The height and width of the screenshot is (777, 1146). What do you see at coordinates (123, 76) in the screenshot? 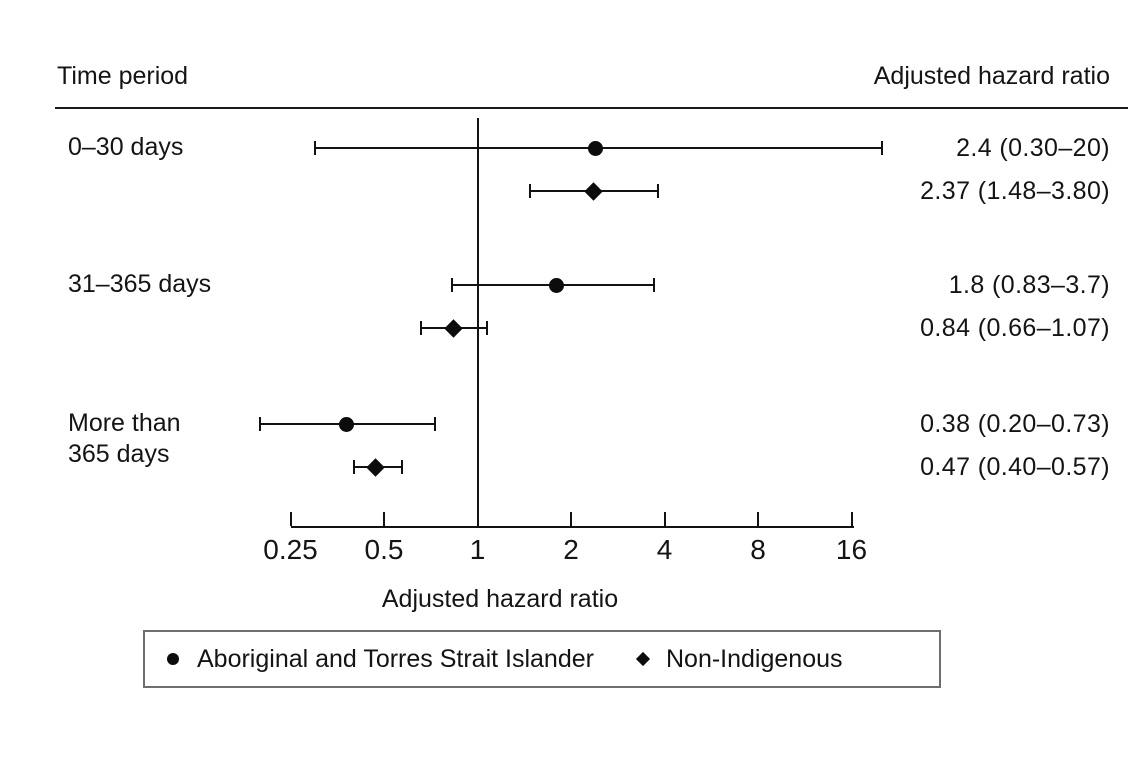
I see `left-column-header: Time period` at bounding box center [123, 76].